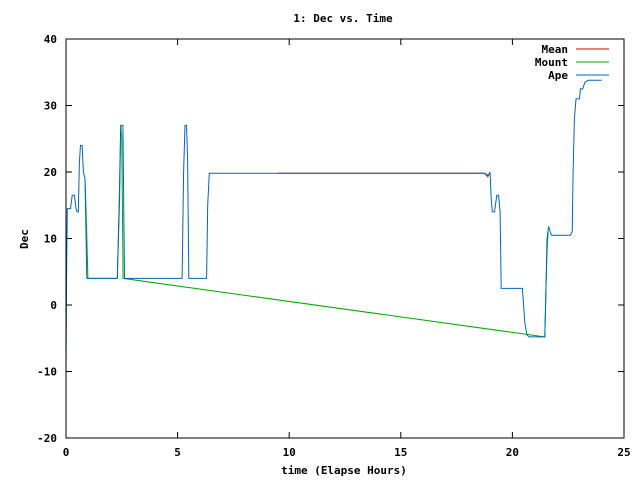  What do you see at coordinates (343, 18) in the screenshot?
I see `chart-title: 1: Dec vs. Time` at bounding box center [343, 18].